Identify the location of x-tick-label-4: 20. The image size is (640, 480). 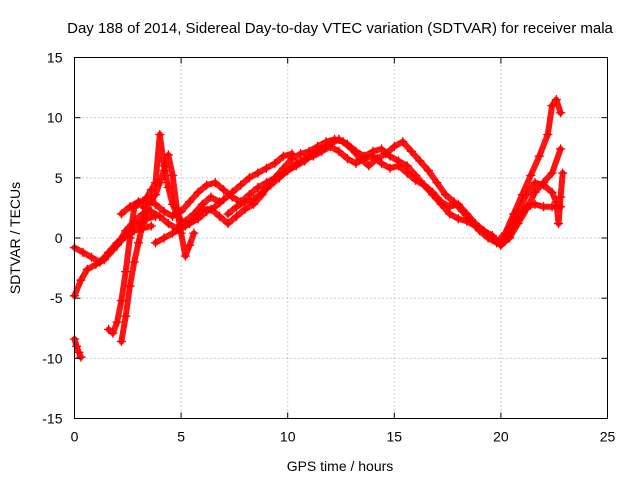
(501, 437).